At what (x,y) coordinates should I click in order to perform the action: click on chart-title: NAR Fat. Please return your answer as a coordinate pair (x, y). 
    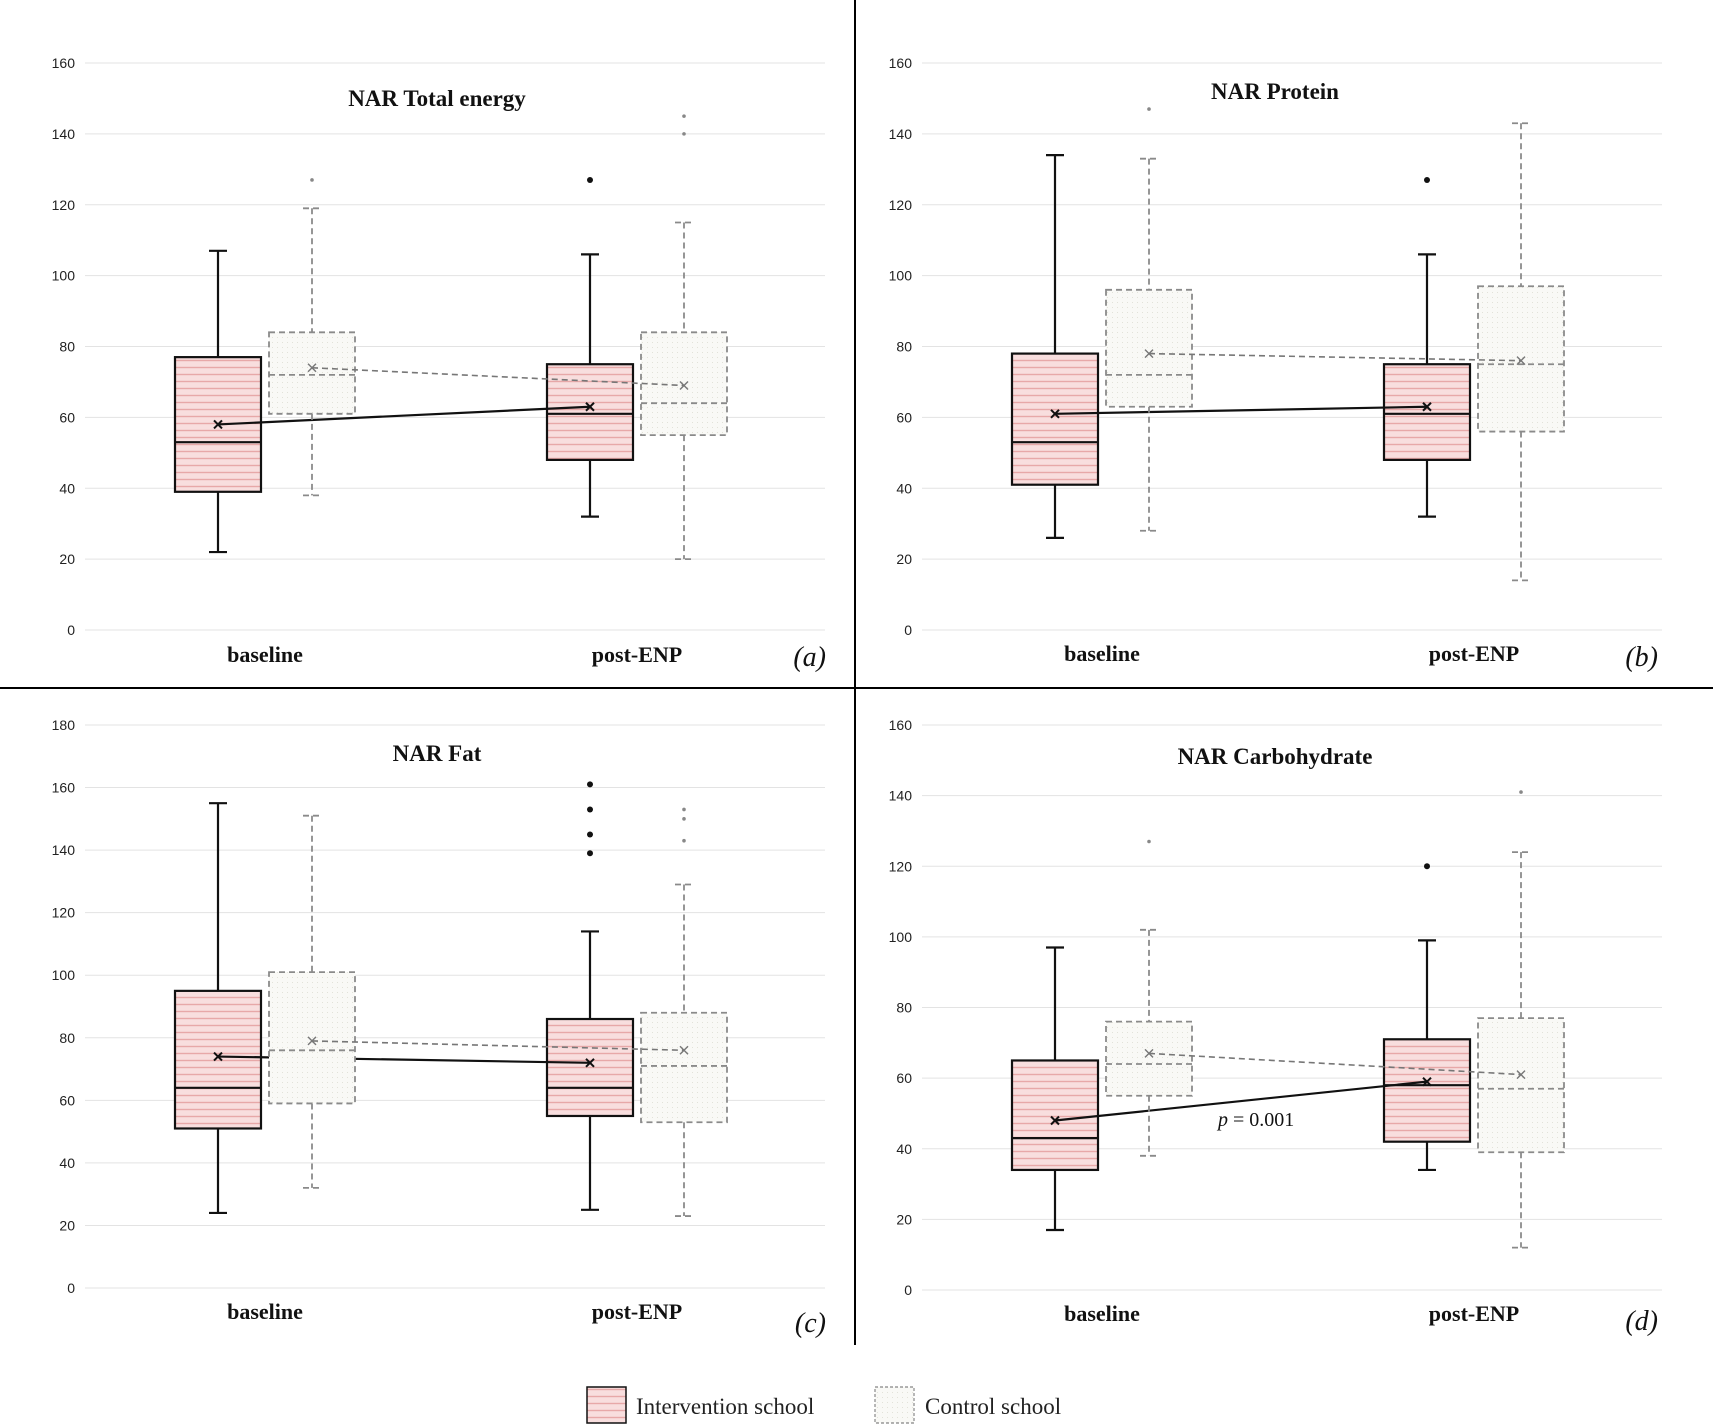
    Looking at the image, I should click on (437, 753).